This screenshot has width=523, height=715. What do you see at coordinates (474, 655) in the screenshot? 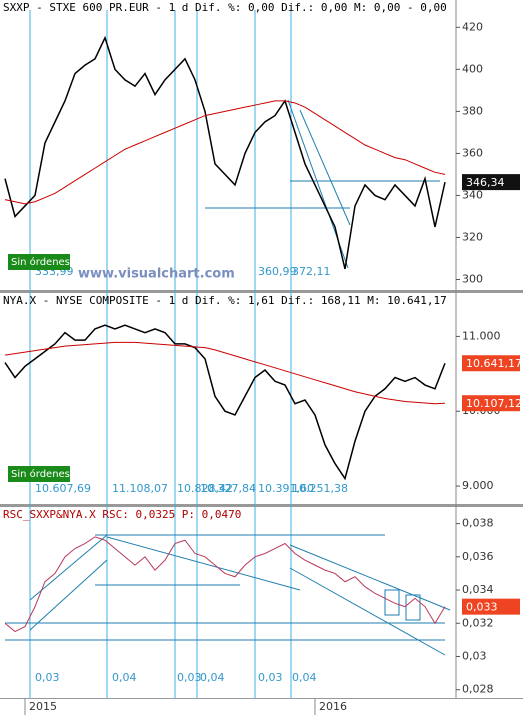
I see `y-tick-label: 0,03` at bounding box center [474, 655].